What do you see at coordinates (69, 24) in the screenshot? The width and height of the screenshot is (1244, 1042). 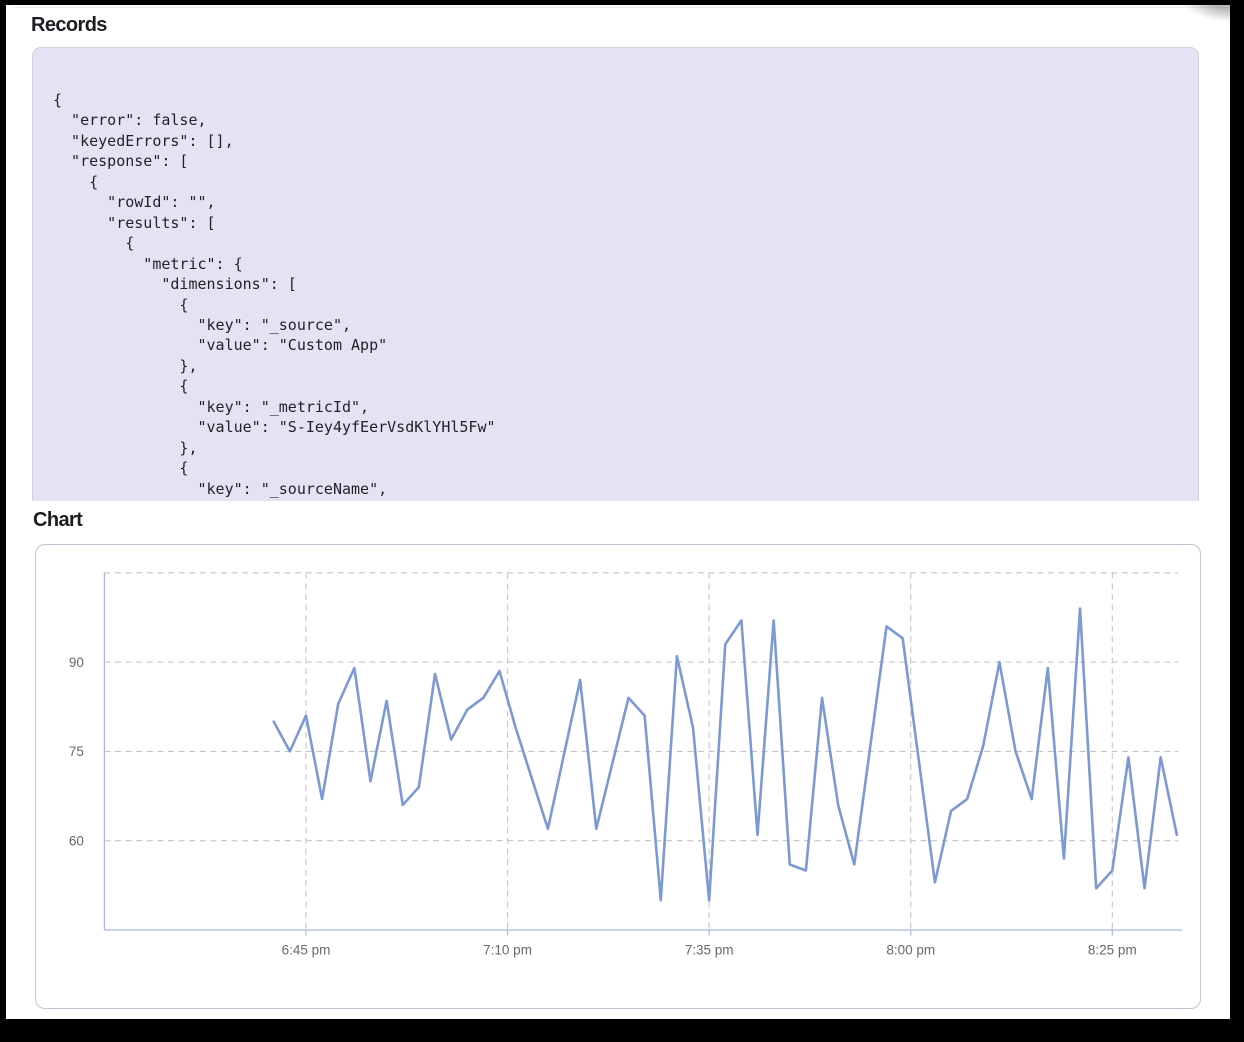 I see `records-section-title: Records` at bounding box center [69, 24].